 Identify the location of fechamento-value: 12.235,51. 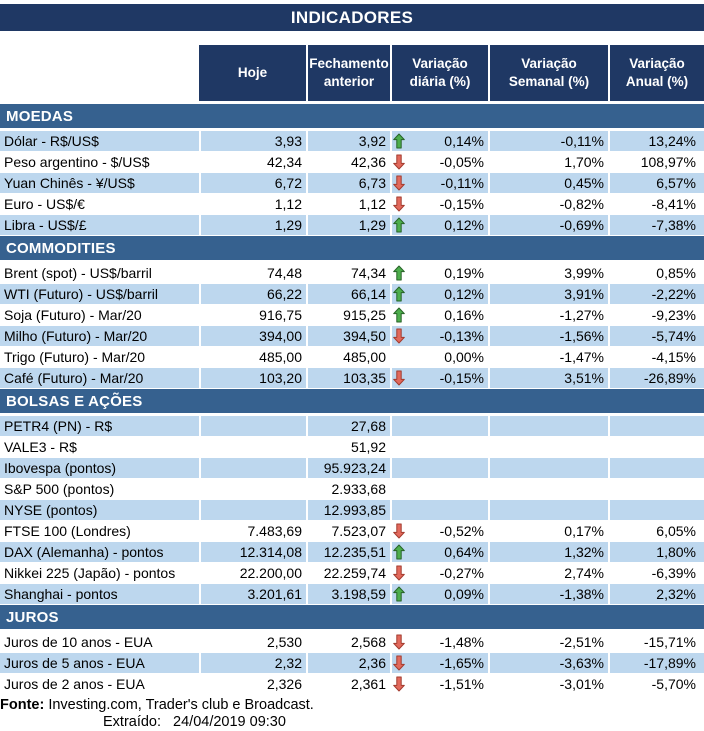
(348, 552).